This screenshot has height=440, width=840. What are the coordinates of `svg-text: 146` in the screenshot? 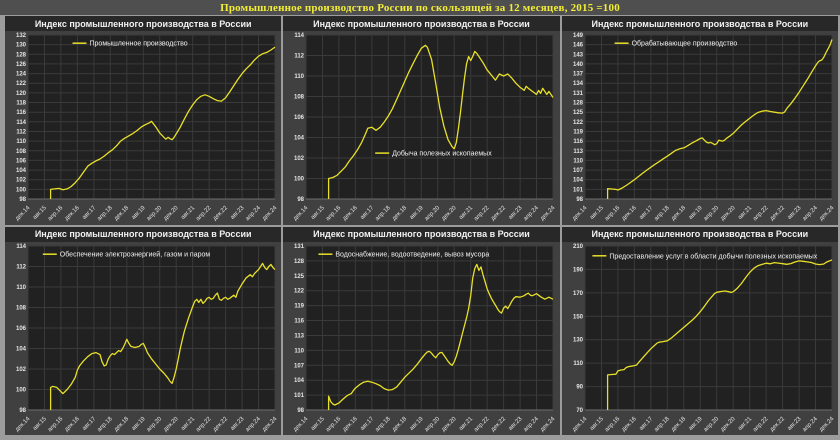 It's located at (578, 46).